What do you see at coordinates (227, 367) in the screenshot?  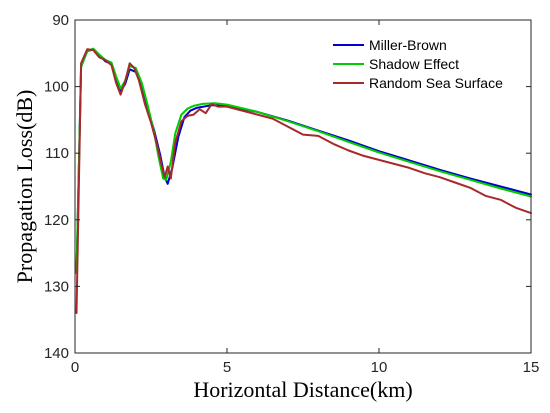 I see `x-tick-label: 5` at bounding box center [227, 367].